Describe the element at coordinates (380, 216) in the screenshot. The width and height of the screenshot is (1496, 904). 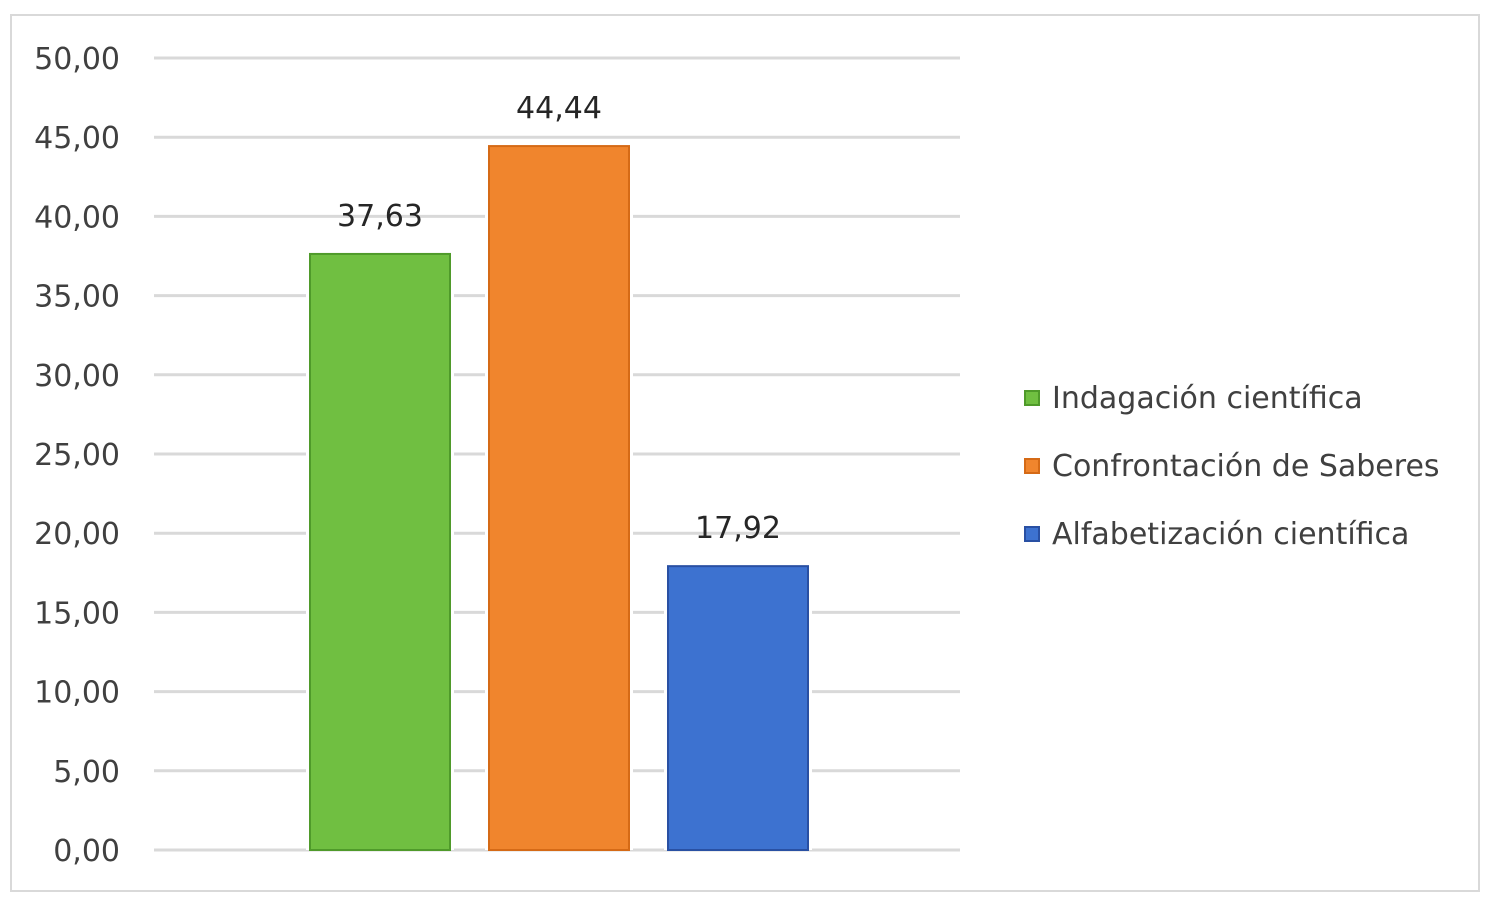
I see `bar-data-label: 37,63` at that location.